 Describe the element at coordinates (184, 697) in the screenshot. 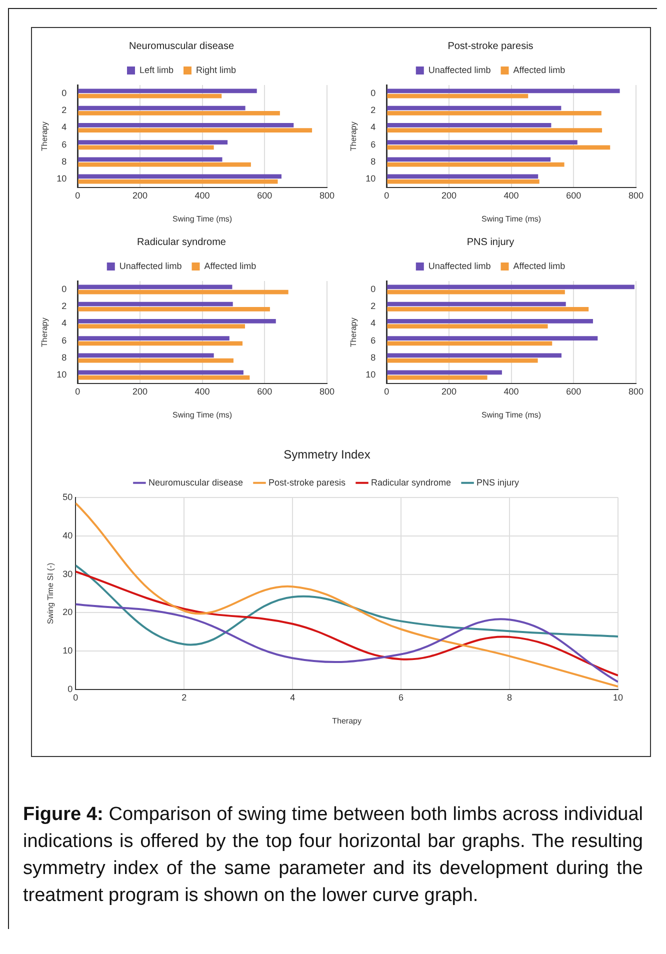

I see `x-tick-label: 2` at that location.